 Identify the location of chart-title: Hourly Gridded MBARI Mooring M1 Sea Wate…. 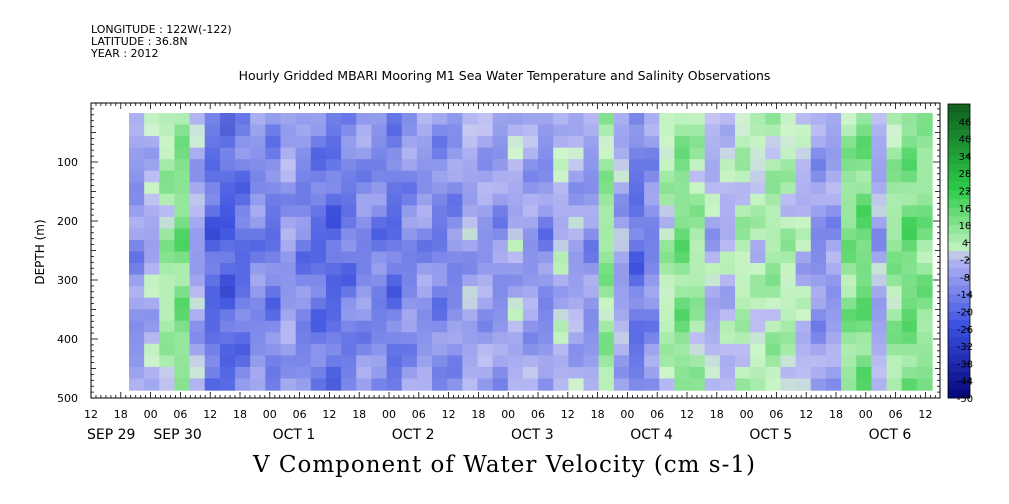
(504, 75).